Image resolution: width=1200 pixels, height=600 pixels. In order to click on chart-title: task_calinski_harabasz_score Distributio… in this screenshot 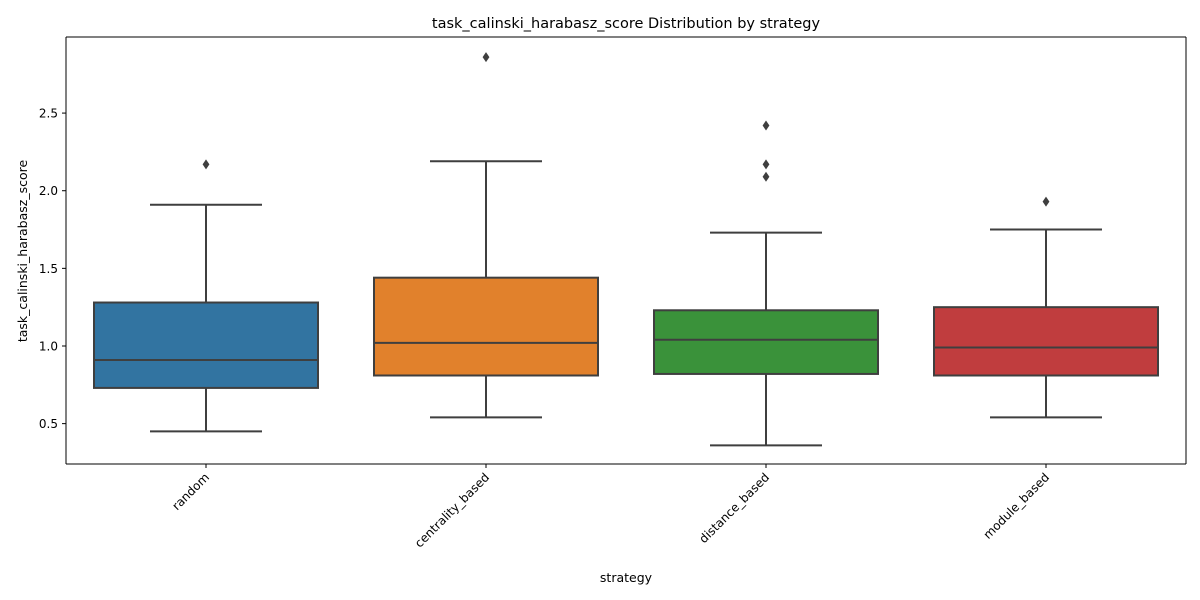, I will do `click(626, 24)`.